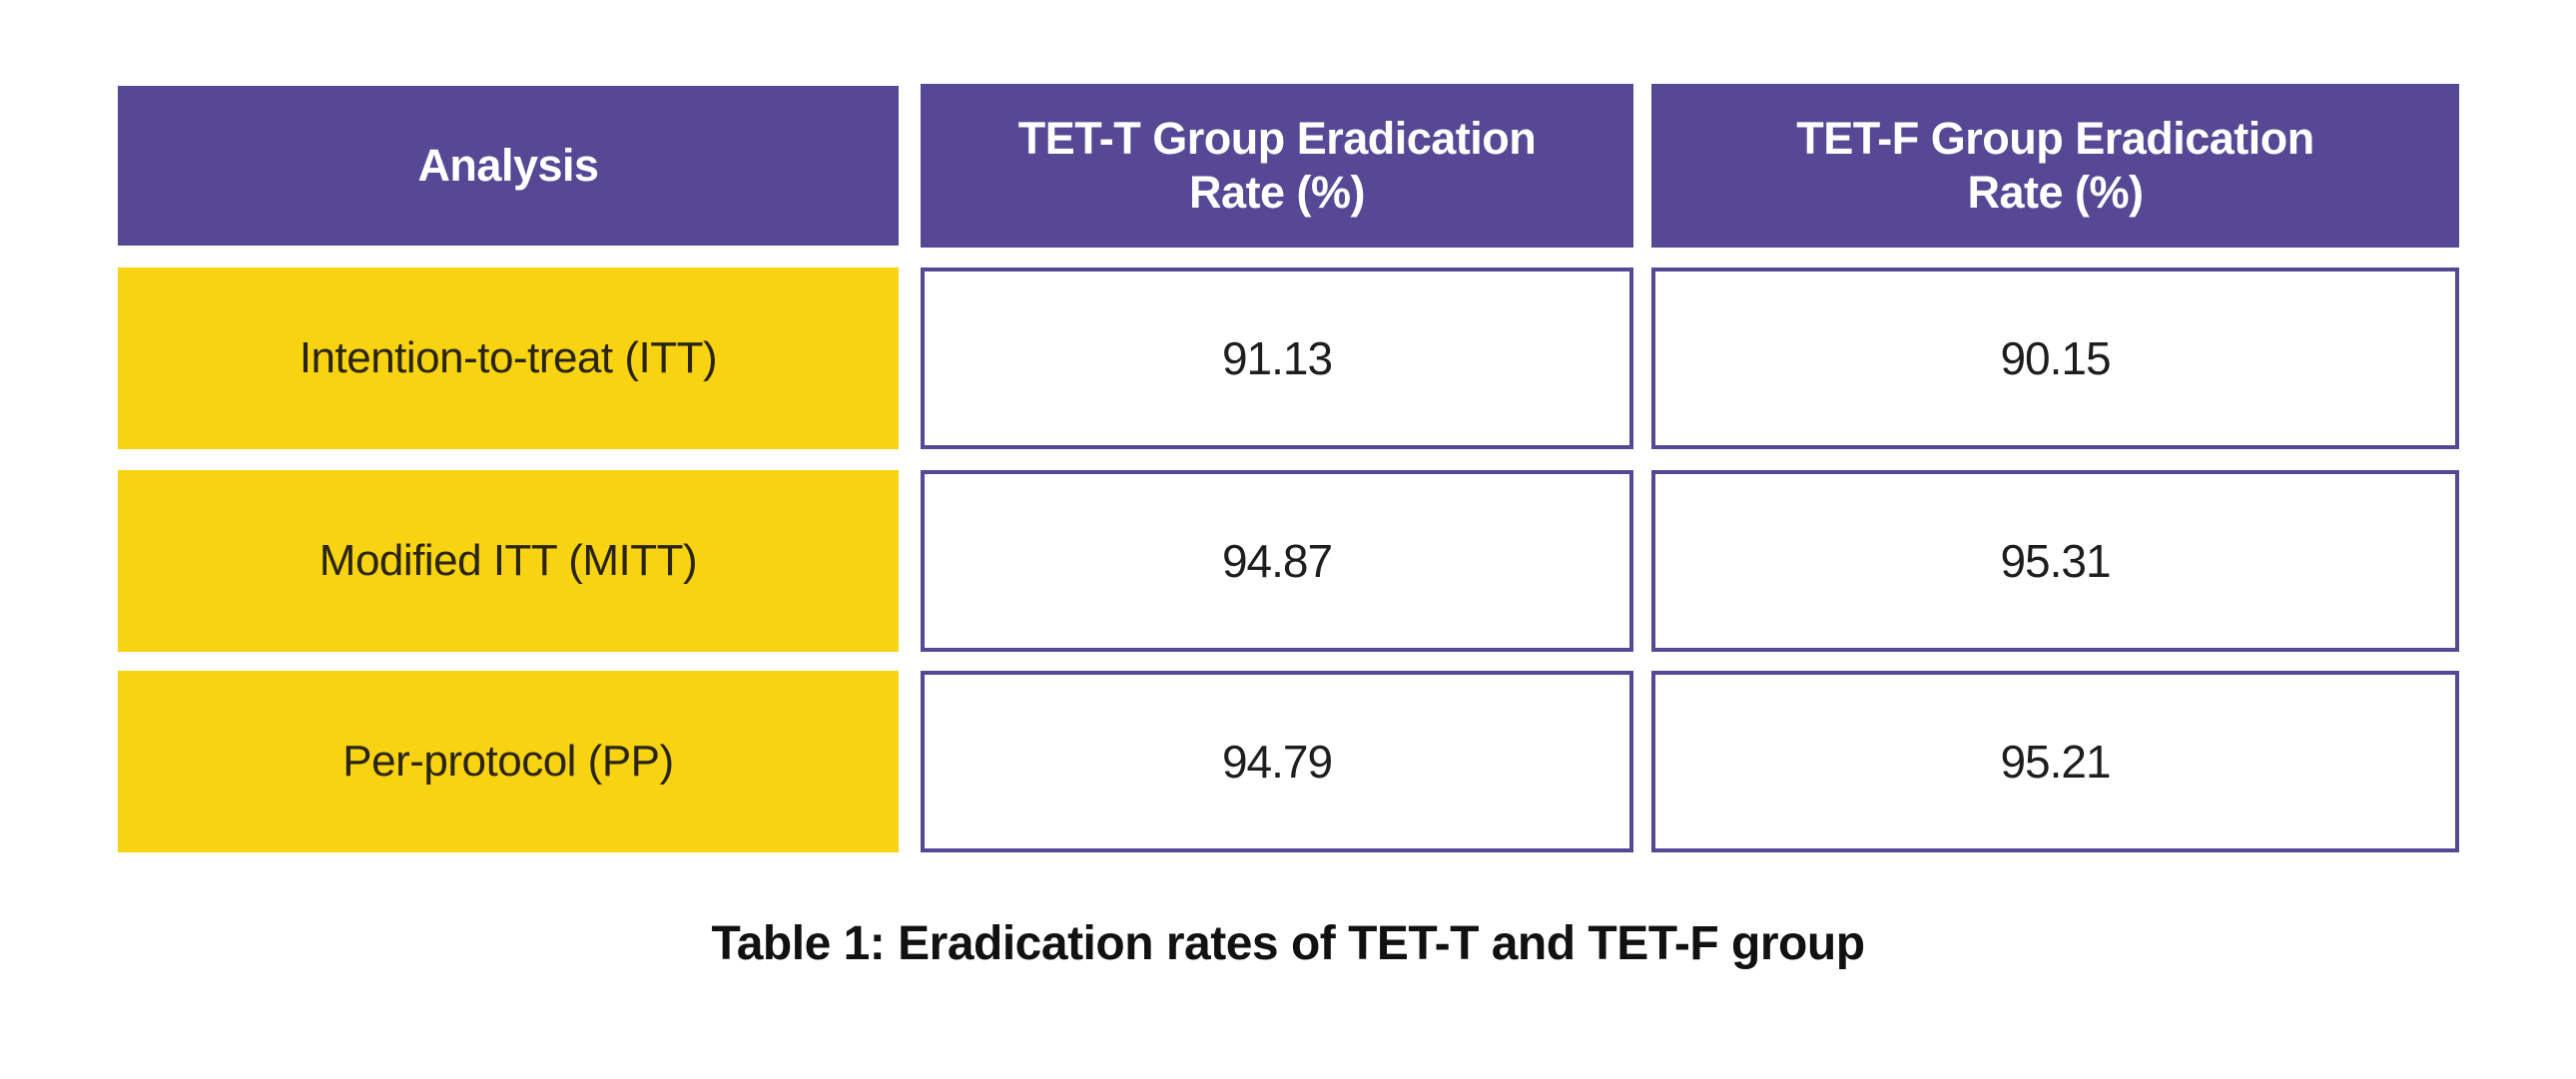  I want to click on tet-f-mitt-value: 95.31, so click(2055, 561).